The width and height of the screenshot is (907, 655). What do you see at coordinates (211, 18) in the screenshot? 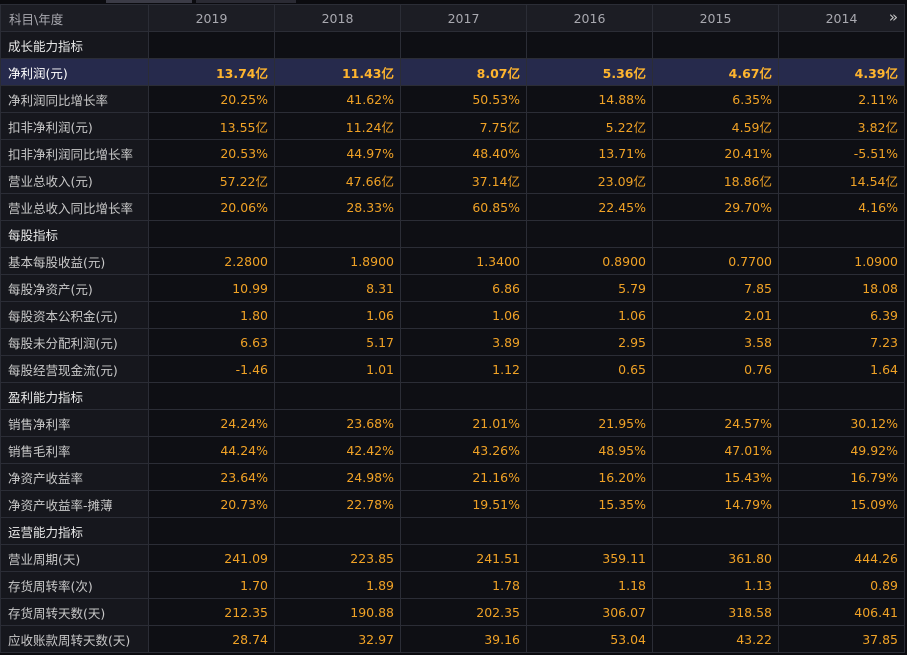
I see `year-header: 2019` at bounding box center [211, 18].